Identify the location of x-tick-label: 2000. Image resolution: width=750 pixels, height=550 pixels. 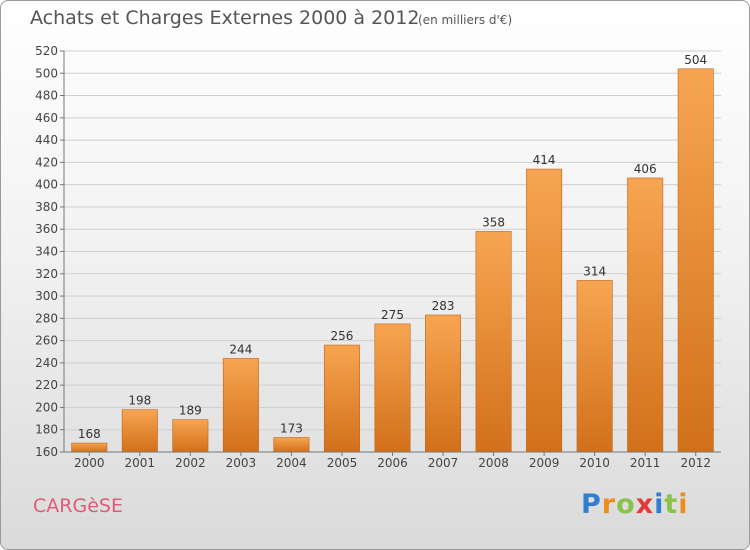
(89, 463).